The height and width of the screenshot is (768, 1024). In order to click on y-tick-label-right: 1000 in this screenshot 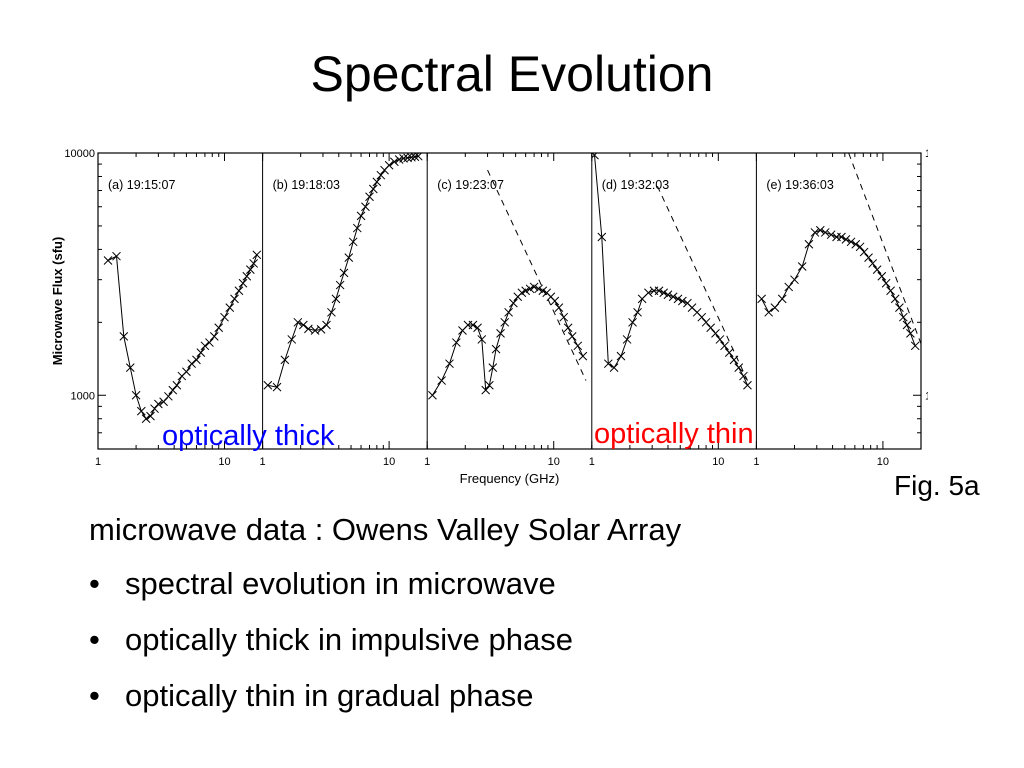, I will do `click(926, 396)`.